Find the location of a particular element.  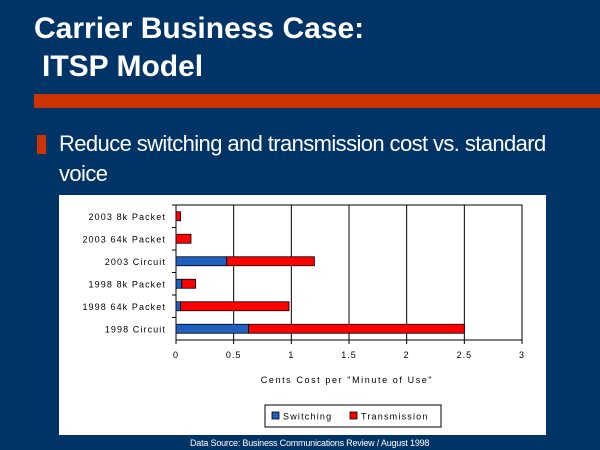

category-label: 2003 8k Packet is located at coordinates (127, 217).